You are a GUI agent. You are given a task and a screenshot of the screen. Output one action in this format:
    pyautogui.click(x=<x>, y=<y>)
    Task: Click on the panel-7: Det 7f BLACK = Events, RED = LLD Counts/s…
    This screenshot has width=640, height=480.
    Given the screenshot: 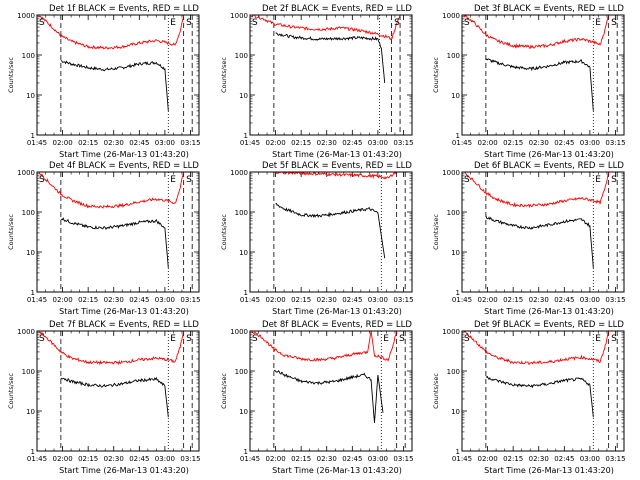 What is the action you would take?
    pyautogui.click(x=104, y=397)
    